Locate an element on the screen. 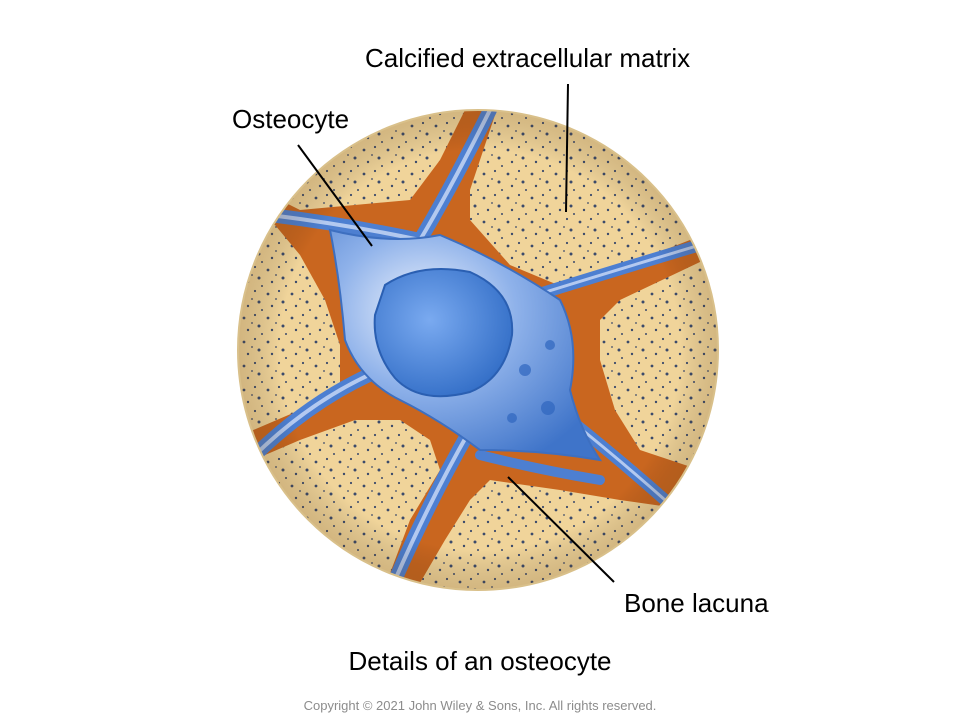  label-calcified-extracellular-matrix: Calcified extracellular matrix is located at coordinates (528, 58).